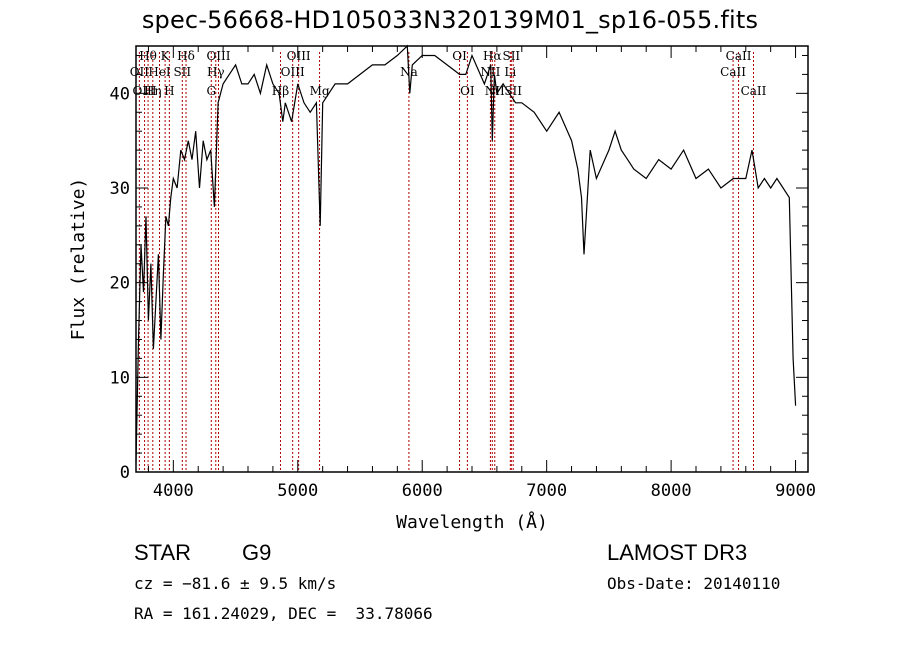  Describe the element at coordinates (694, 583) in the screenshot. I see `obs-date-text: Obs-Date: 20140110` at that location.